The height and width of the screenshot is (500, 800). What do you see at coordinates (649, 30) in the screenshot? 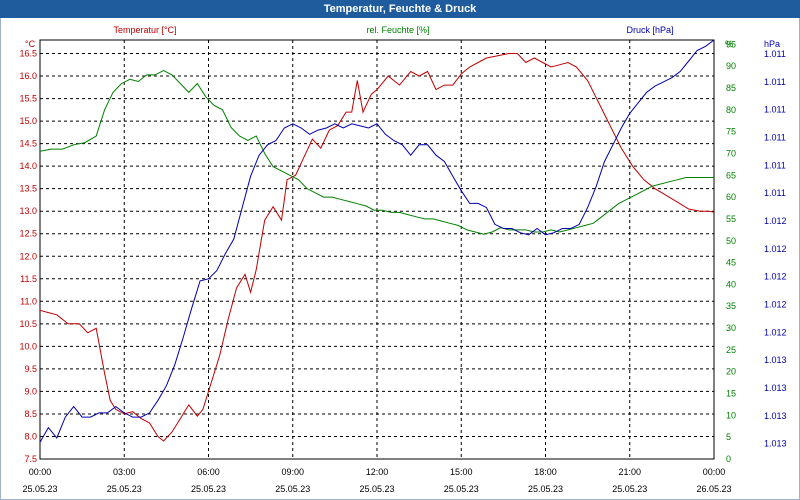
I see `press-axis-label: Druck [hPa]` at bounding box center [649, 30].